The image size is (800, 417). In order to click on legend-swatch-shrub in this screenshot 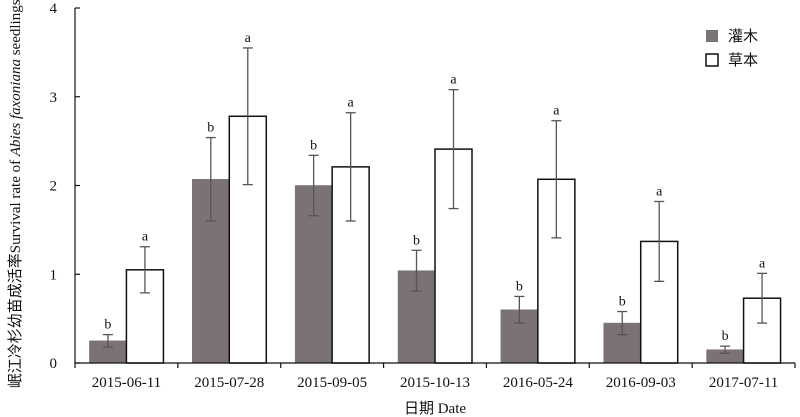, I will do `click(712, 36)`.